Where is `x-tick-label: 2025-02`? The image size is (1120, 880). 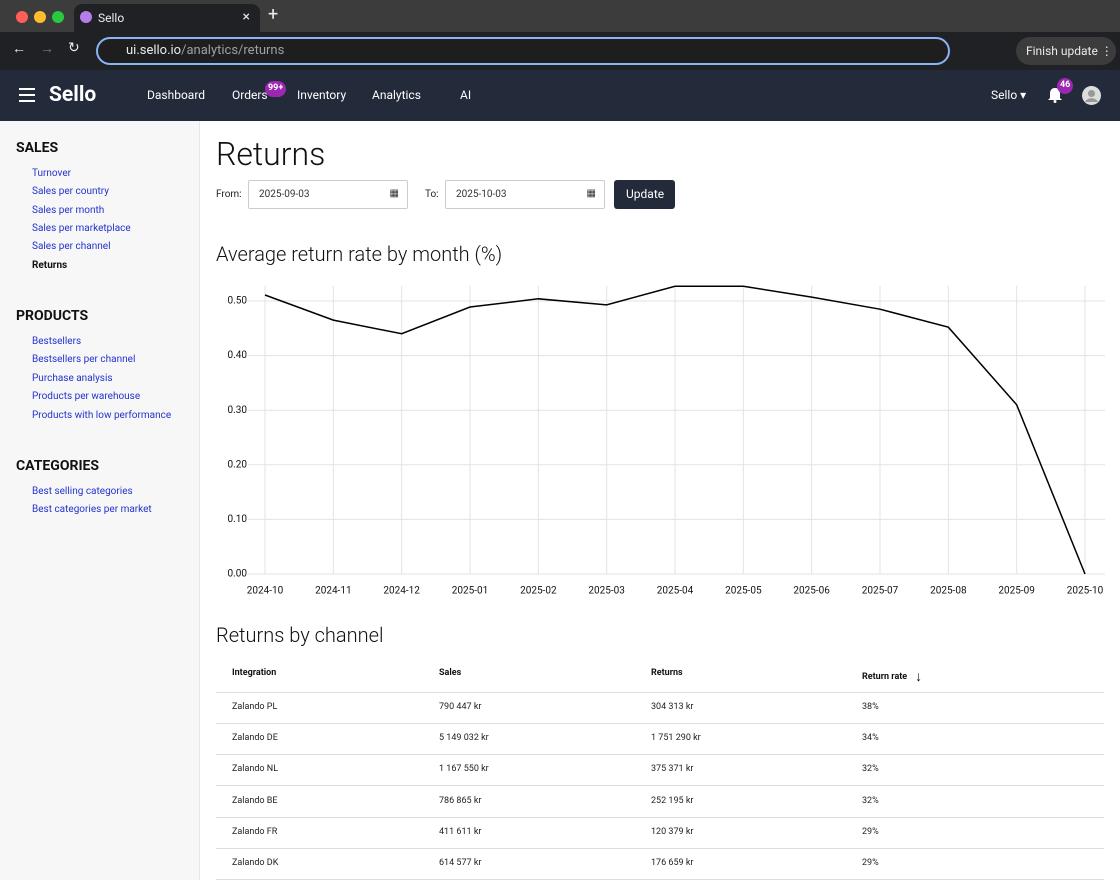
x-tick-label: 2025-02 is located at coordinates (538, 591).